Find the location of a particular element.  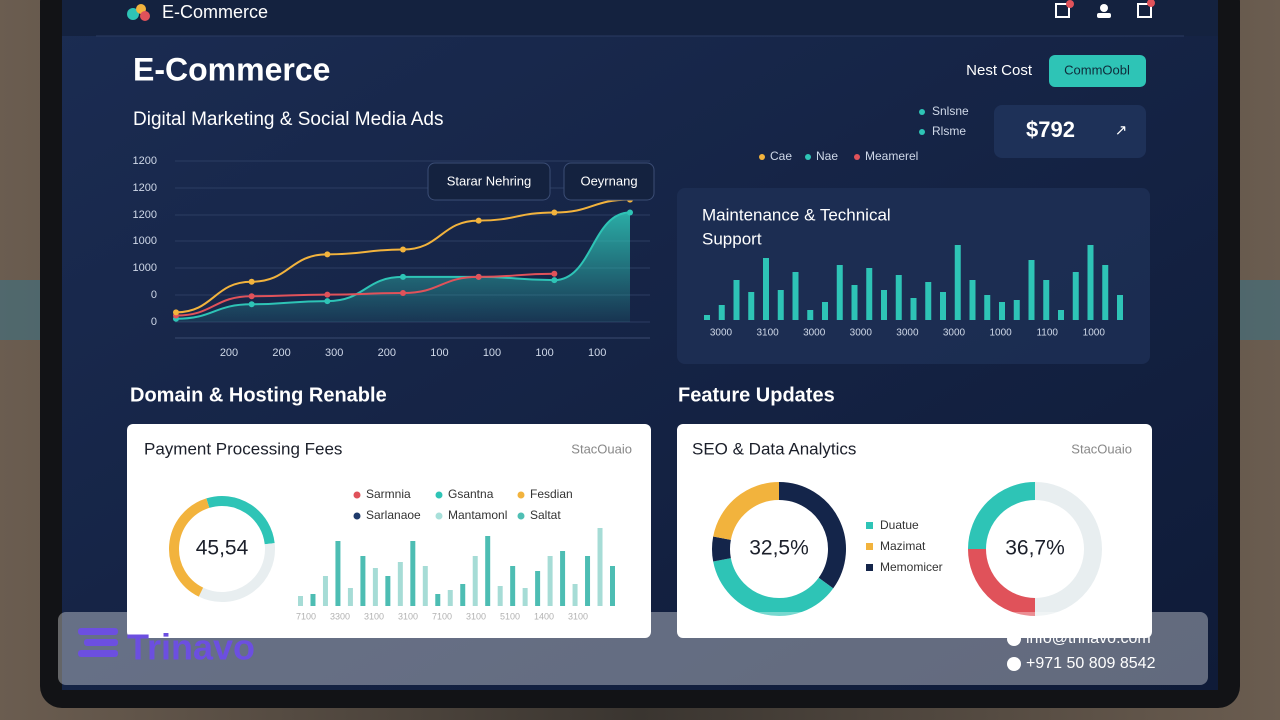

button-label: CommOobl is located at coordinates (1097, 69).